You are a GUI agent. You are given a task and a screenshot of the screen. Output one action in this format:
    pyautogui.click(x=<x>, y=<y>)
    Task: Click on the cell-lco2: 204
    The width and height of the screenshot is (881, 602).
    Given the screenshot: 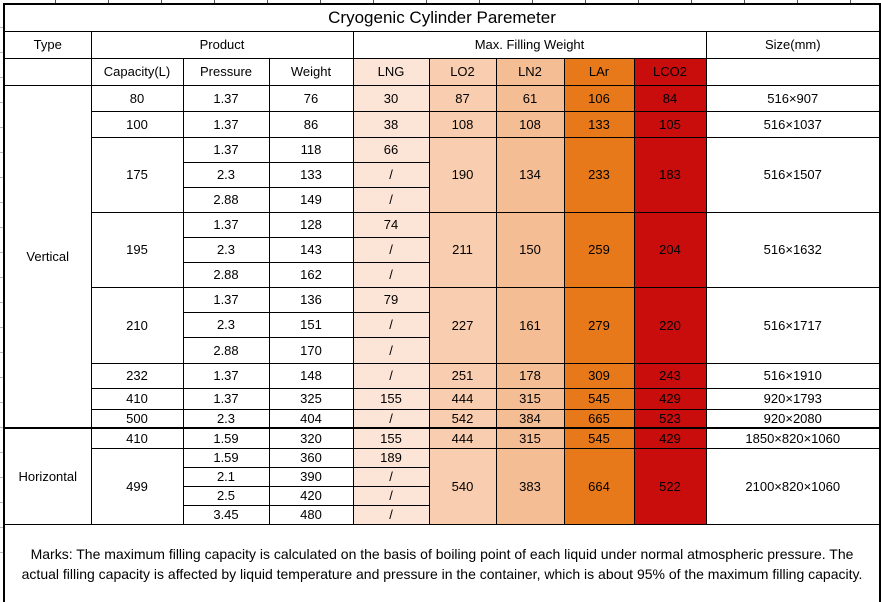 What is the action you would take?
    pyautogui.click(x=670, y=249)
    